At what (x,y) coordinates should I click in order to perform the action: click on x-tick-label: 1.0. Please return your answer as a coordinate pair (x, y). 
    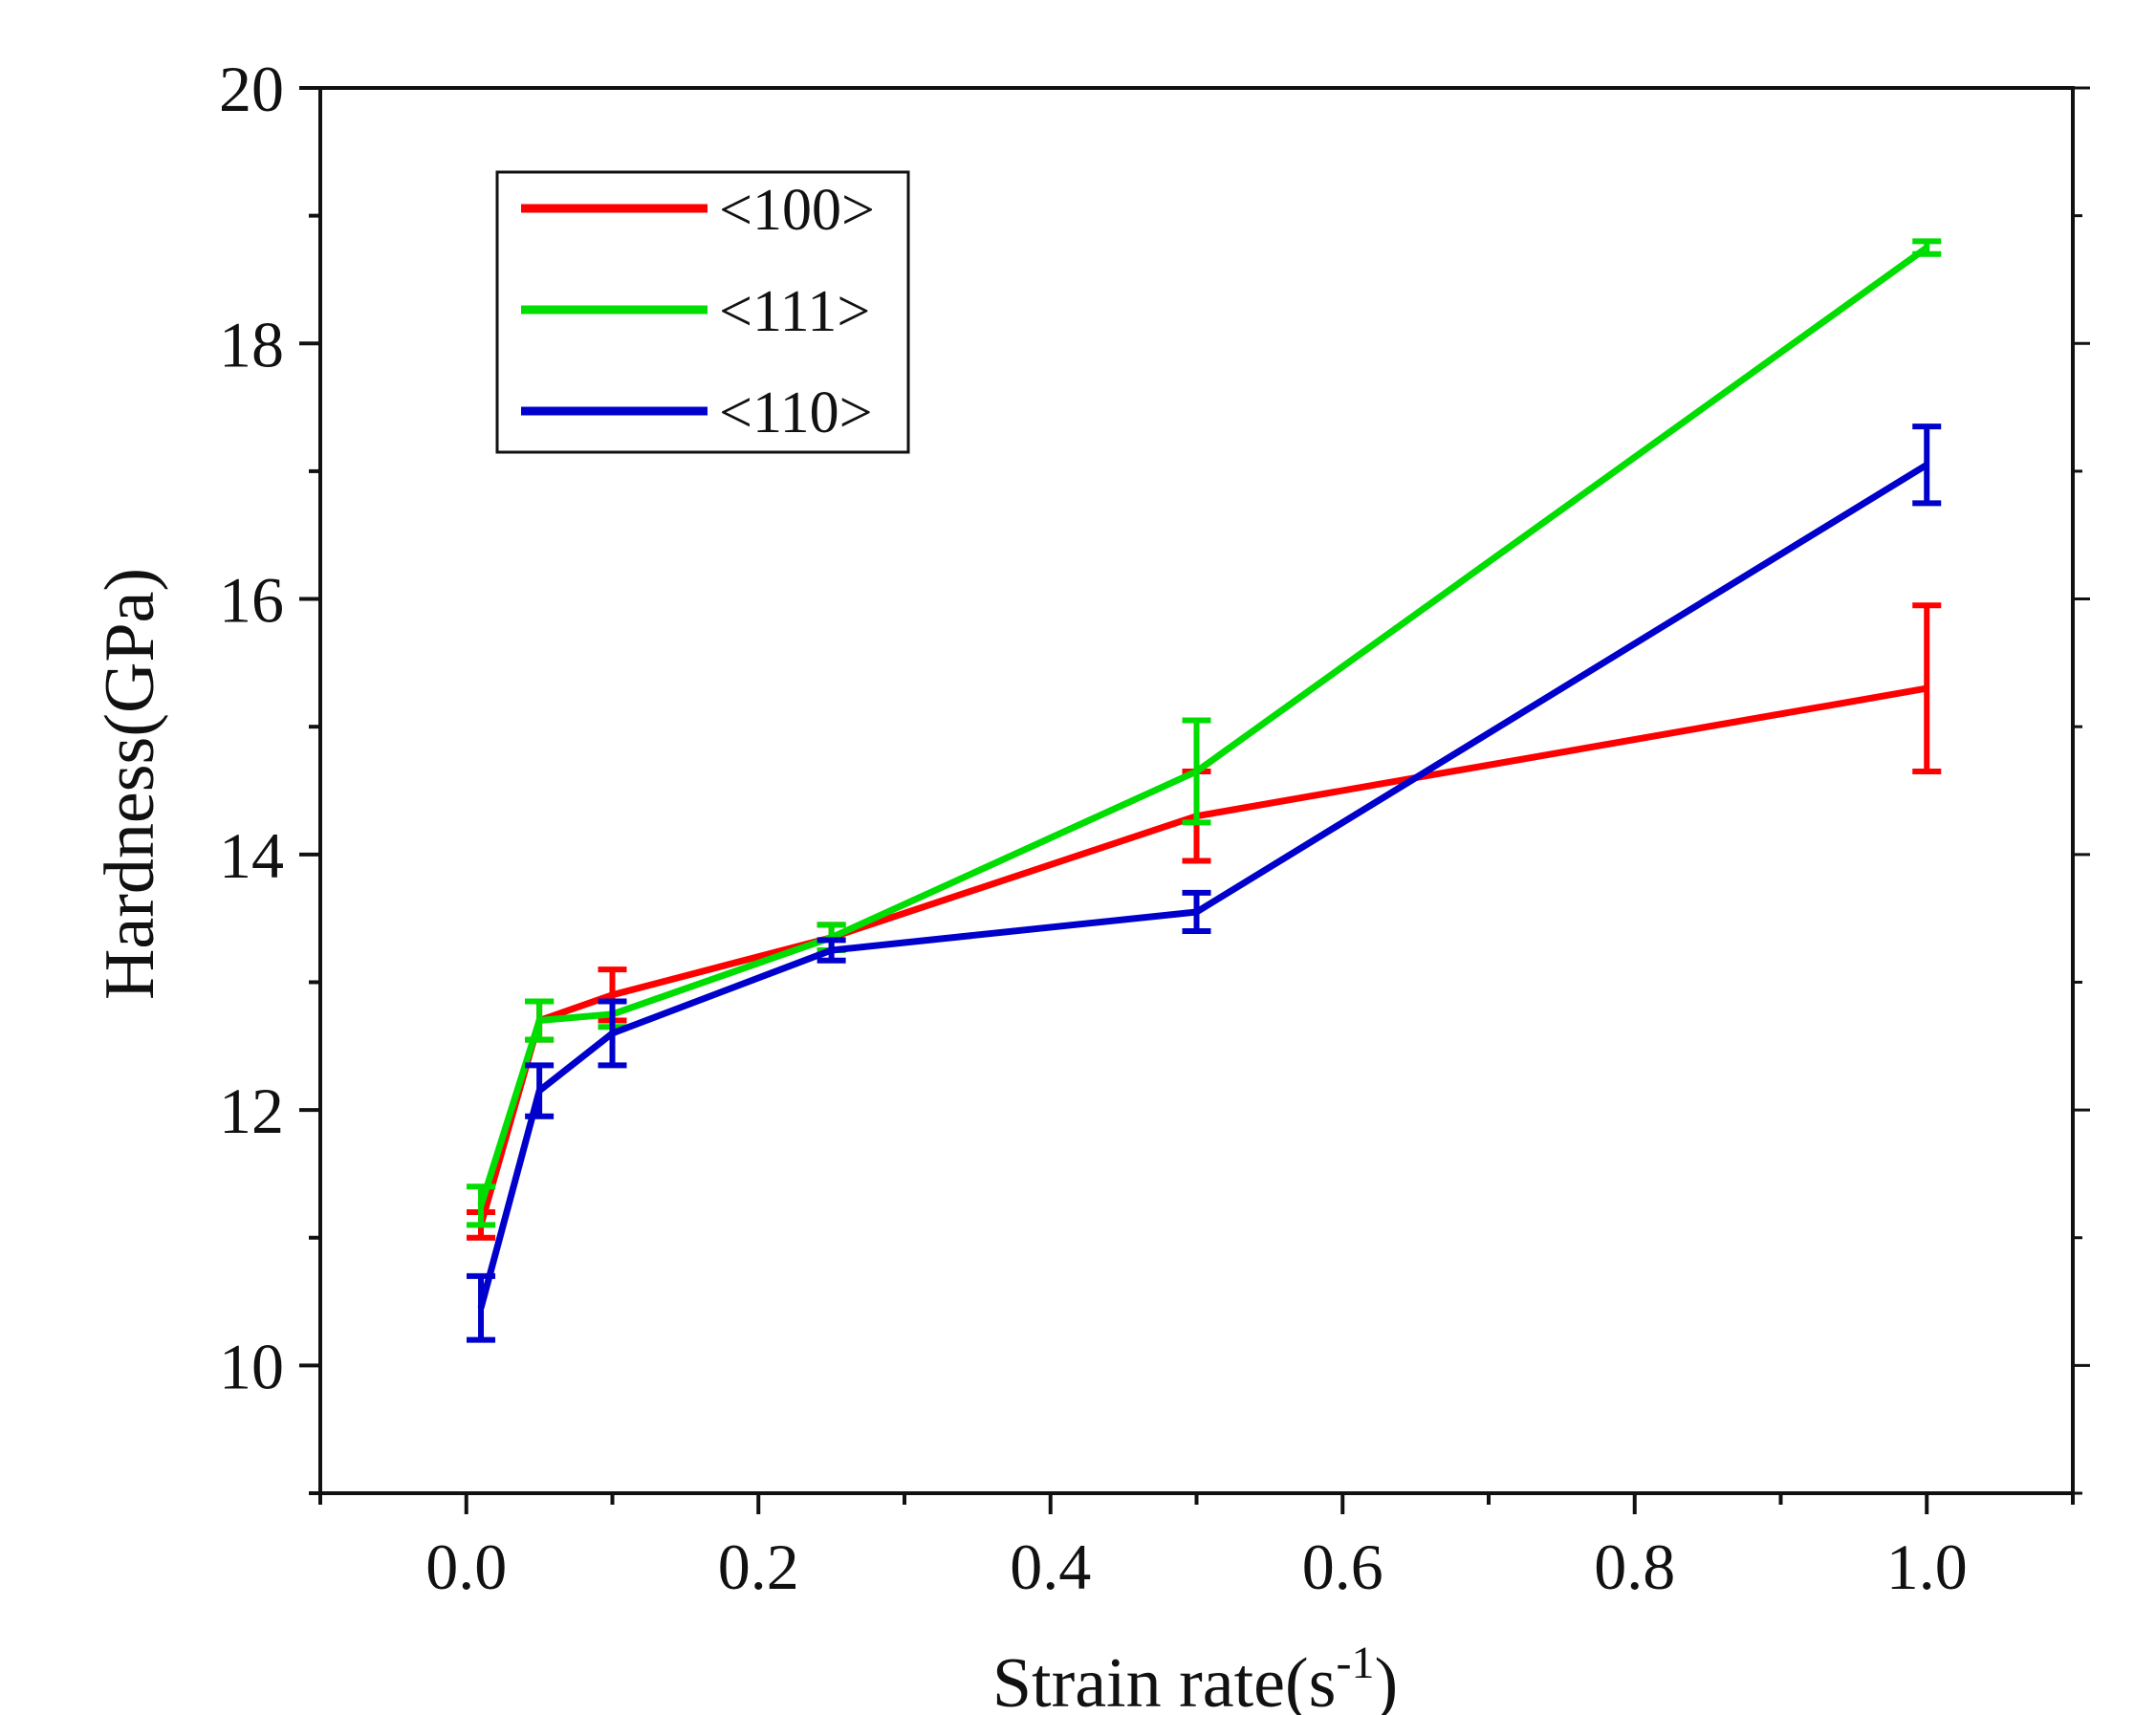
    Looking at the image, I should click on (1927, 1567).